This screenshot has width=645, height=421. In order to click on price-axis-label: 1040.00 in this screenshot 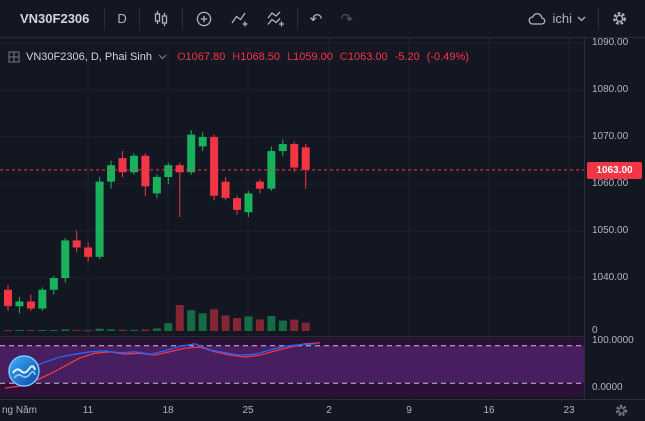, I will do `click(610, 277)`.